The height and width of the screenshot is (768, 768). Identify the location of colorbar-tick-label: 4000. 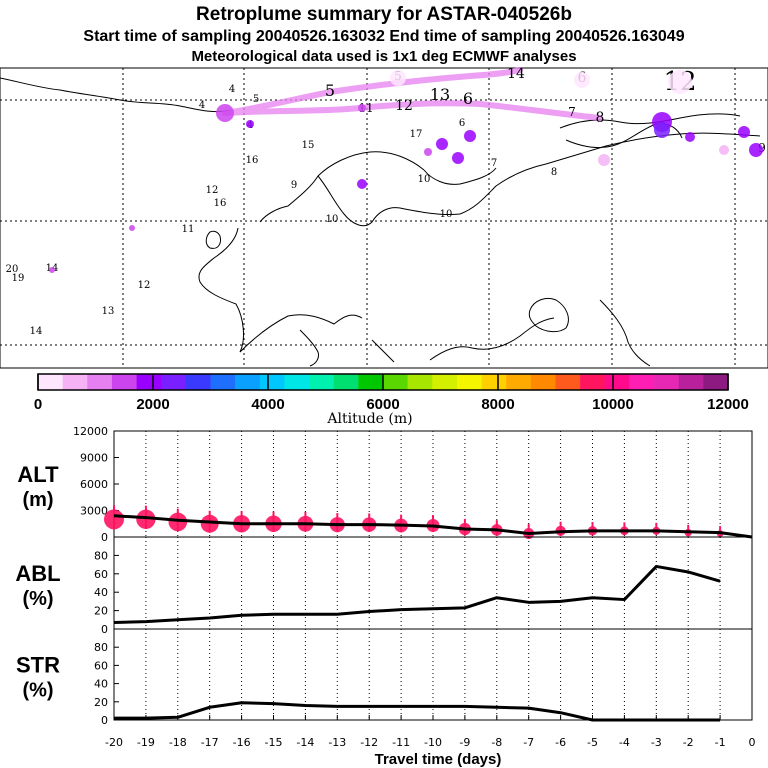
(267, 404).